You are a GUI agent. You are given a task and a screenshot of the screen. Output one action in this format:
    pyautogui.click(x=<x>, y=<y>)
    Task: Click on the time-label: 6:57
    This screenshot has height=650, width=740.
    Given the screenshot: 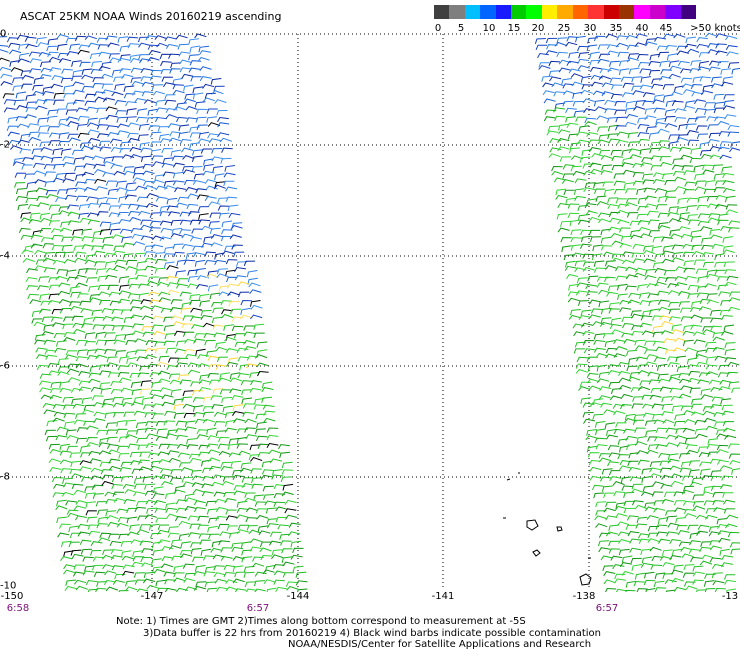 What is the action you would take?
    pyautogui.click(x=258, y=608)
    